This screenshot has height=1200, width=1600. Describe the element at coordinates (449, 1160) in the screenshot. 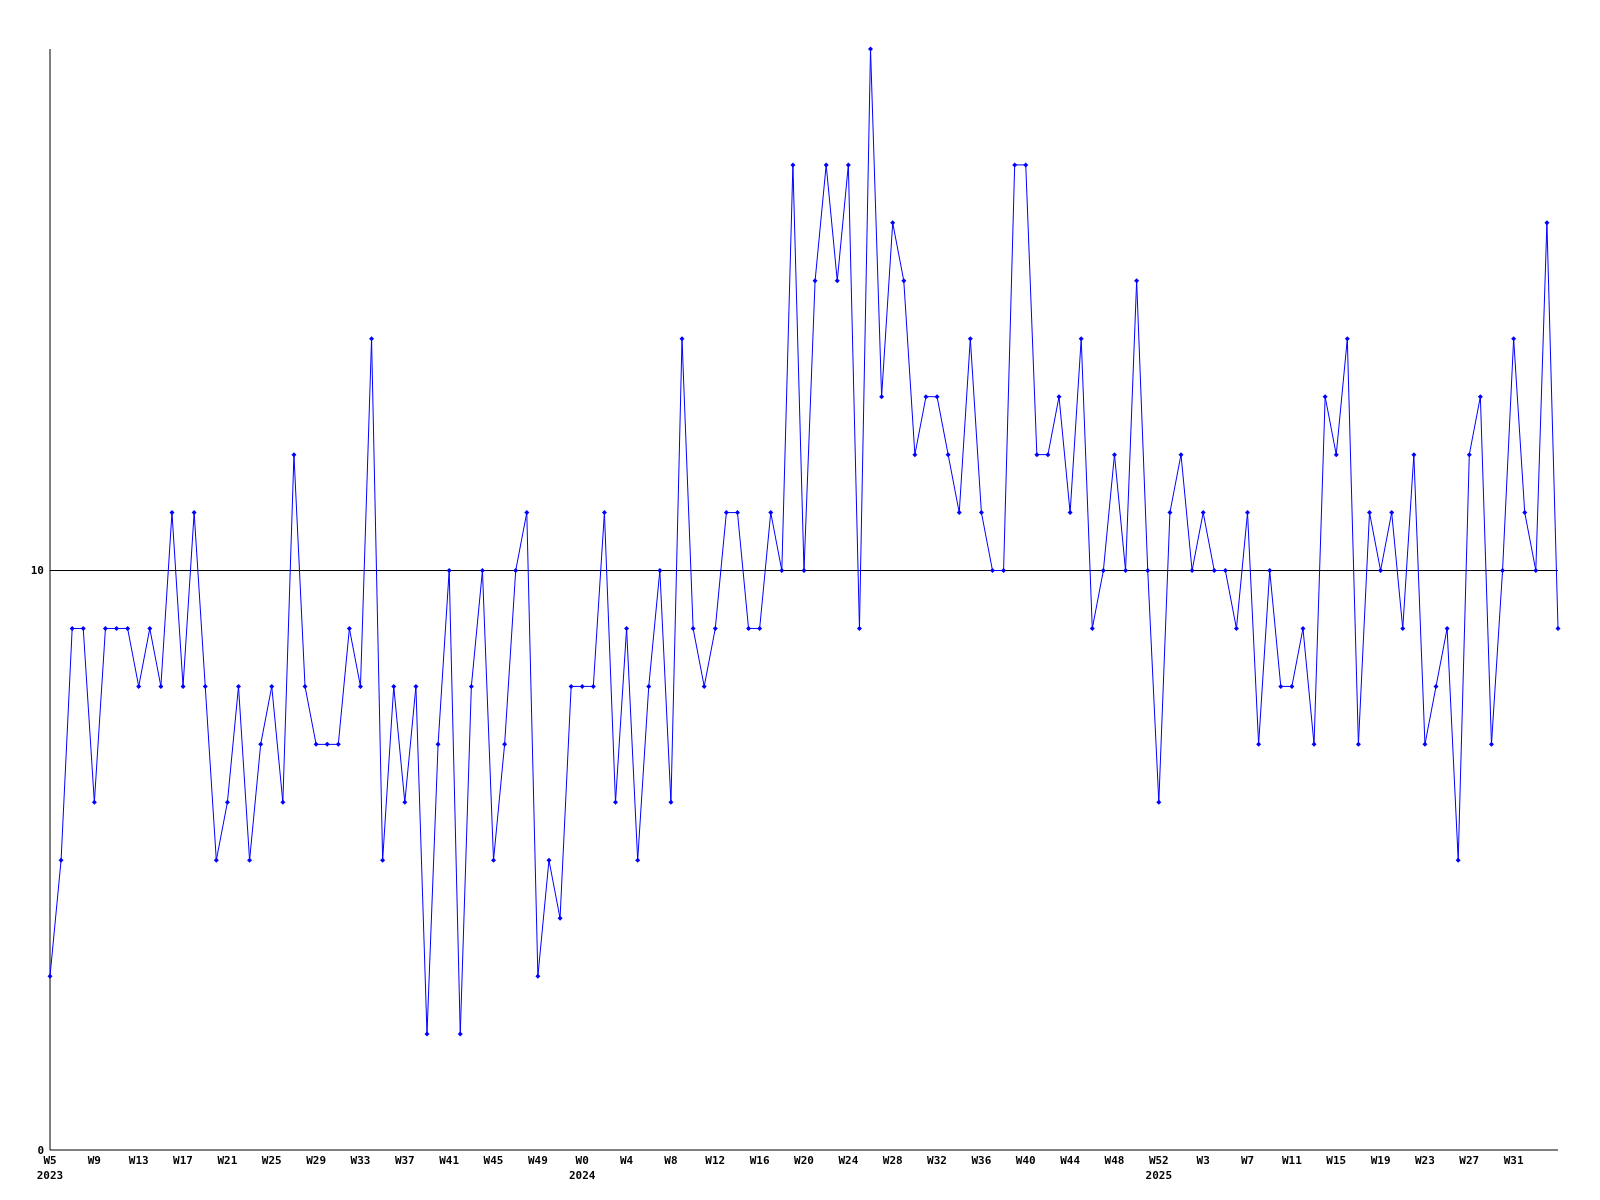

I see `x-tick-label: W41` at that location.